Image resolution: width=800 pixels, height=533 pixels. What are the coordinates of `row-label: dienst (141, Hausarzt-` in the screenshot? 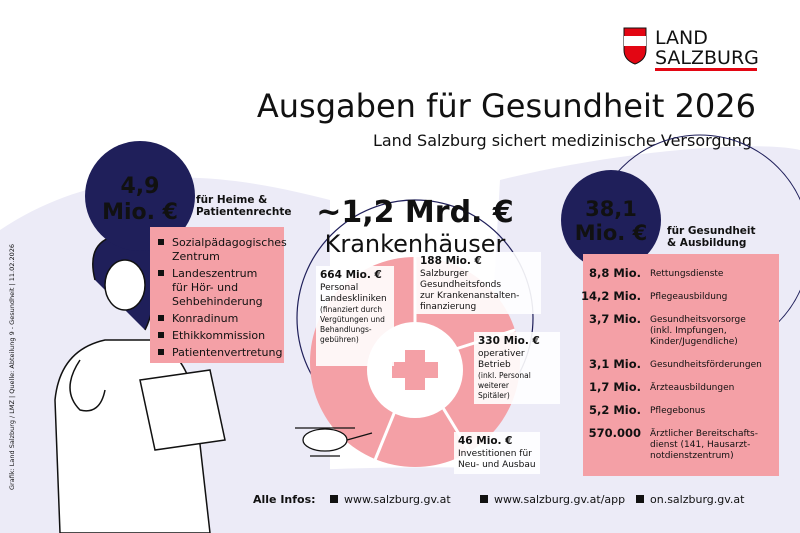 It's located at (700, 445).